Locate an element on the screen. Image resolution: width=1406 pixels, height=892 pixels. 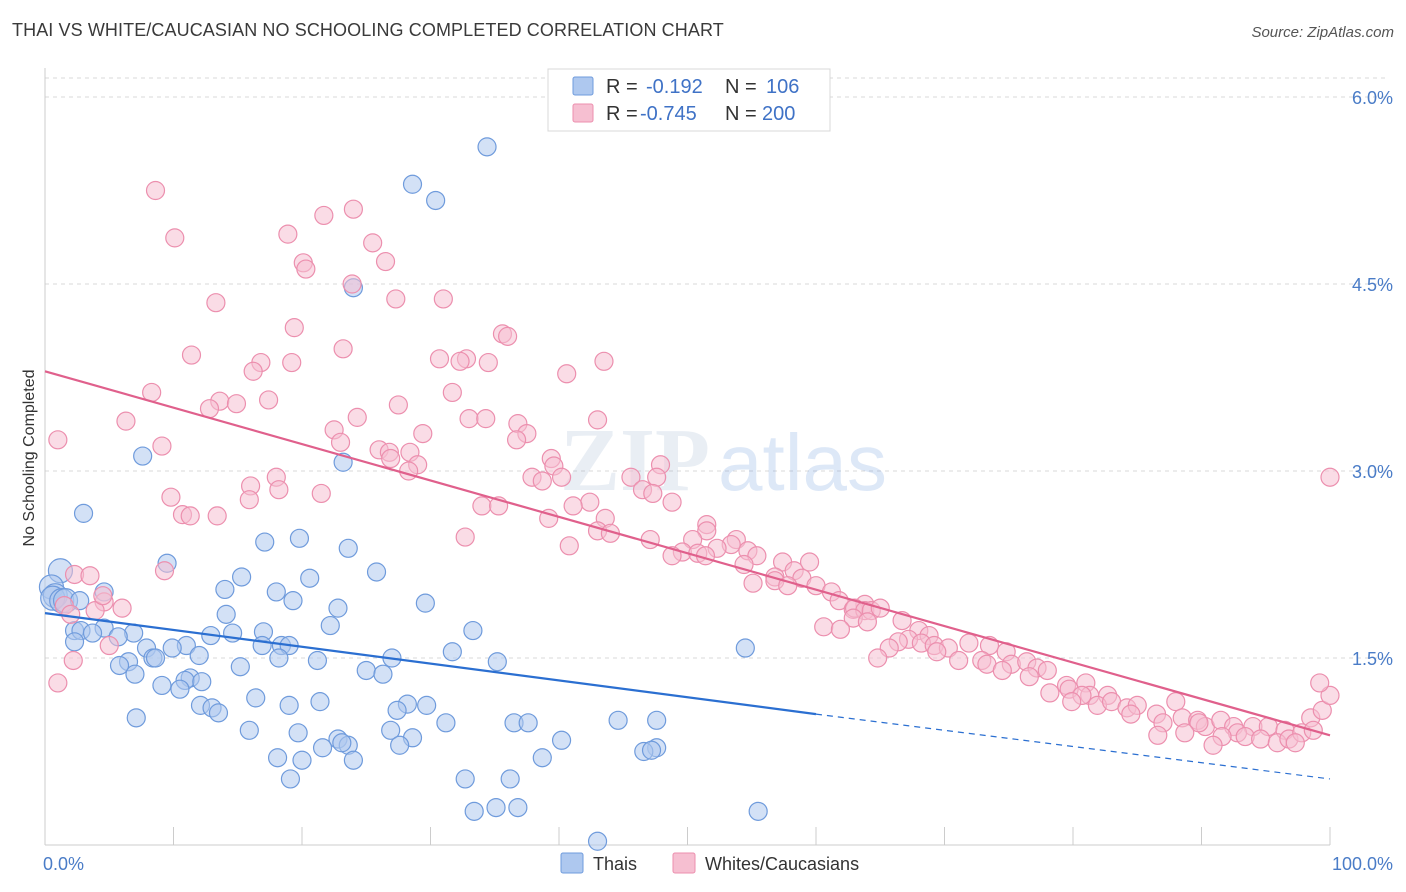
x-tick-label-1: 100.0% is located at coordinates (1362, 864).